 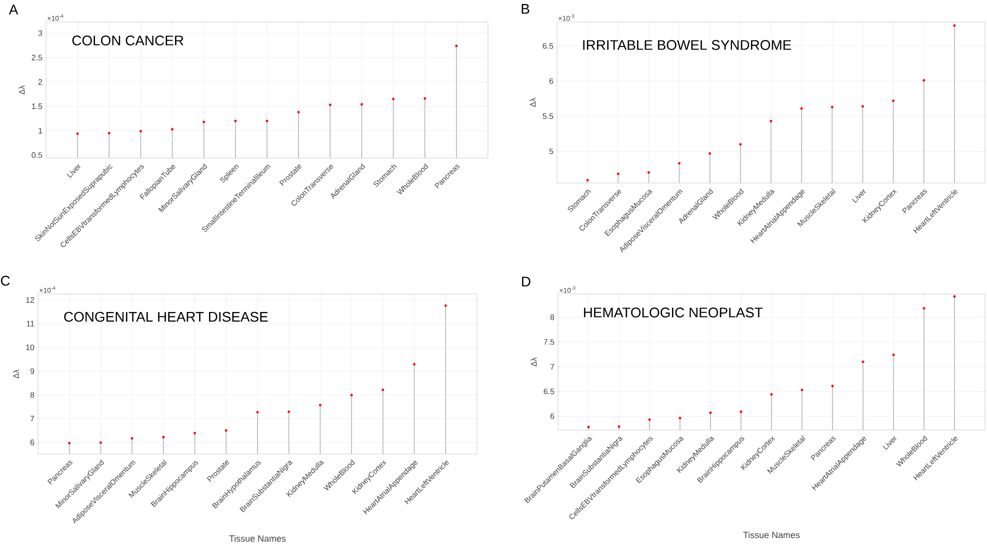 I want to click on text: A, so click(x=13, y=9).